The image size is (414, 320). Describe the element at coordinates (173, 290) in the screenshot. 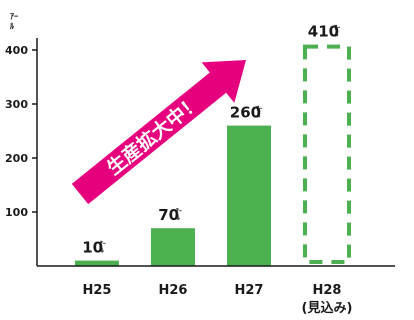

I see `x-tick-label: H26` at that location.